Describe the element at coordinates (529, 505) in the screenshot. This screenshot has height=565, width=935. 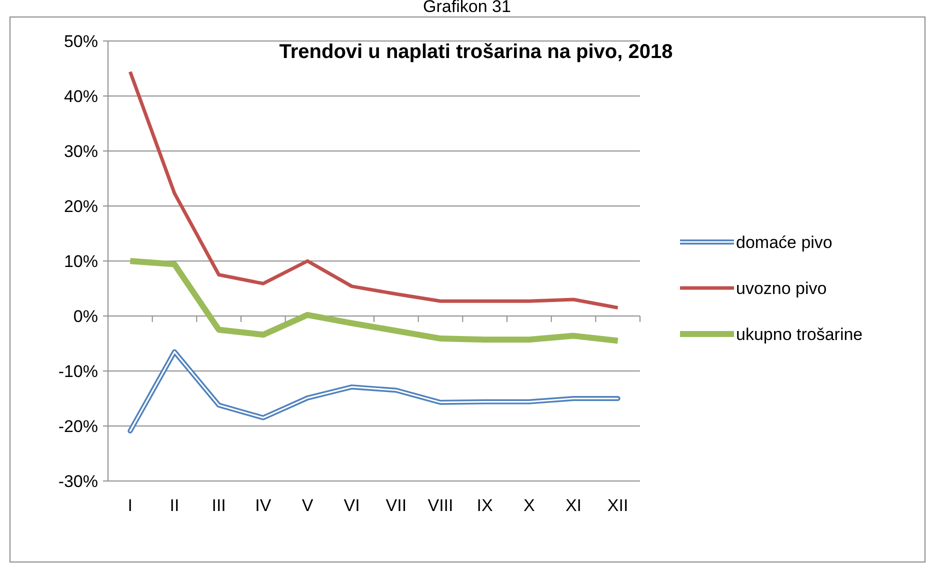
I see `x-tick-label: X` at that location.